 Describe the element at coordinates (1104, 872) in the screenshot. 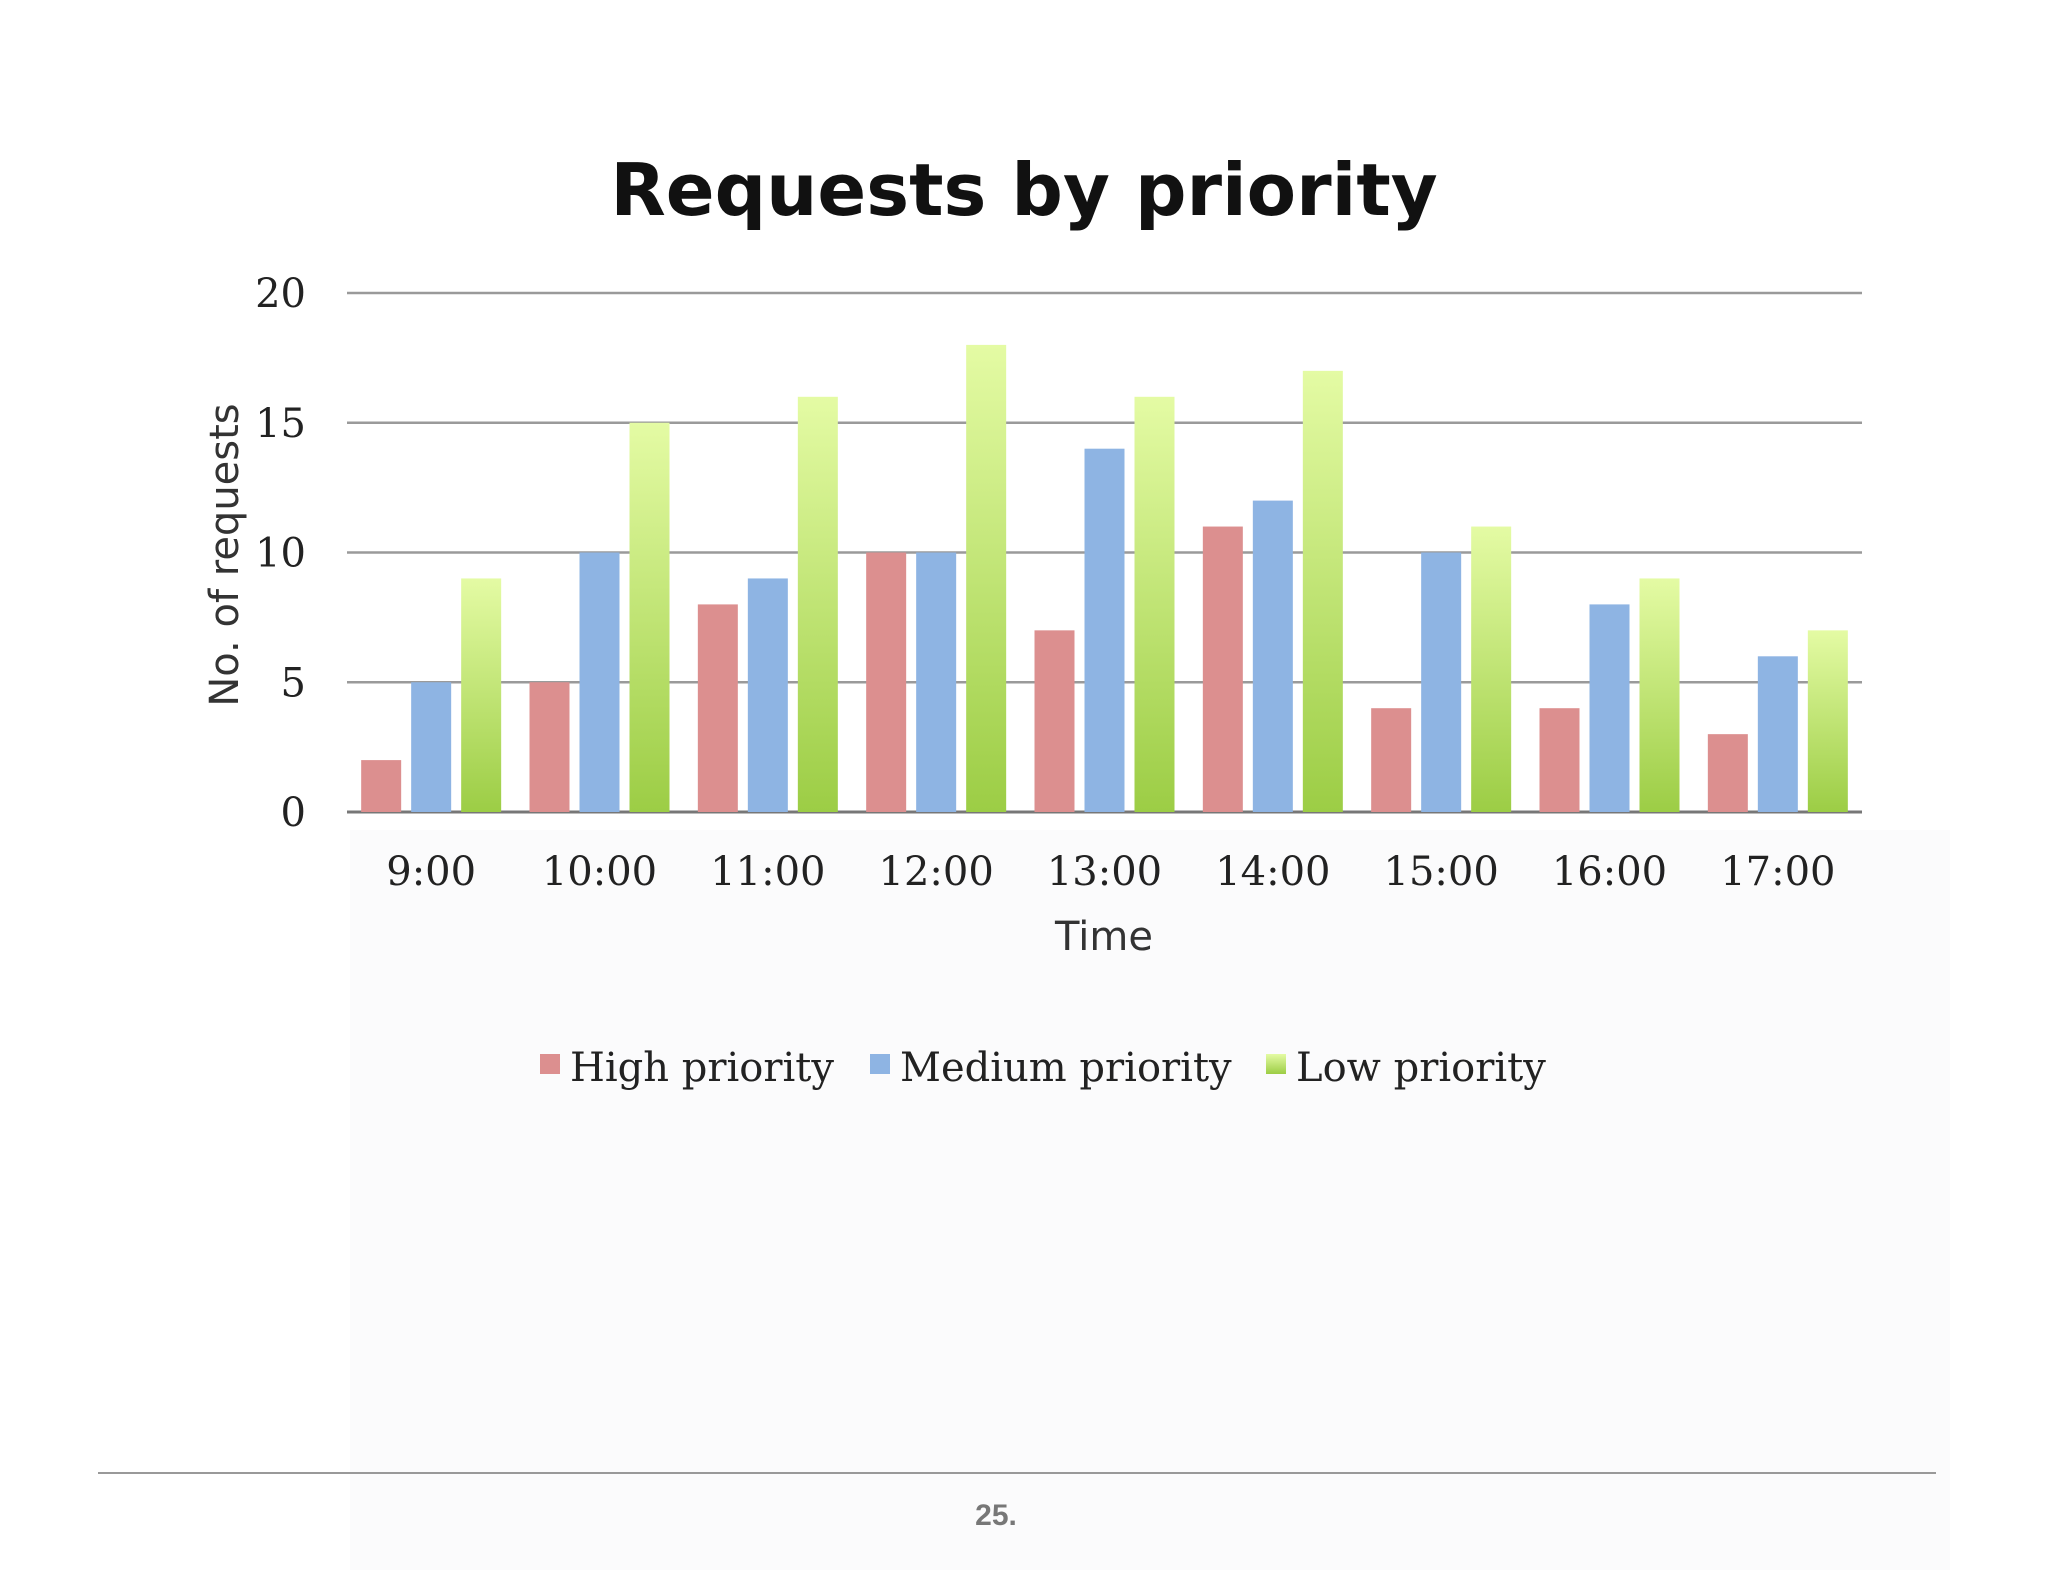

I see `x-tick-label: 13:00` at that location.